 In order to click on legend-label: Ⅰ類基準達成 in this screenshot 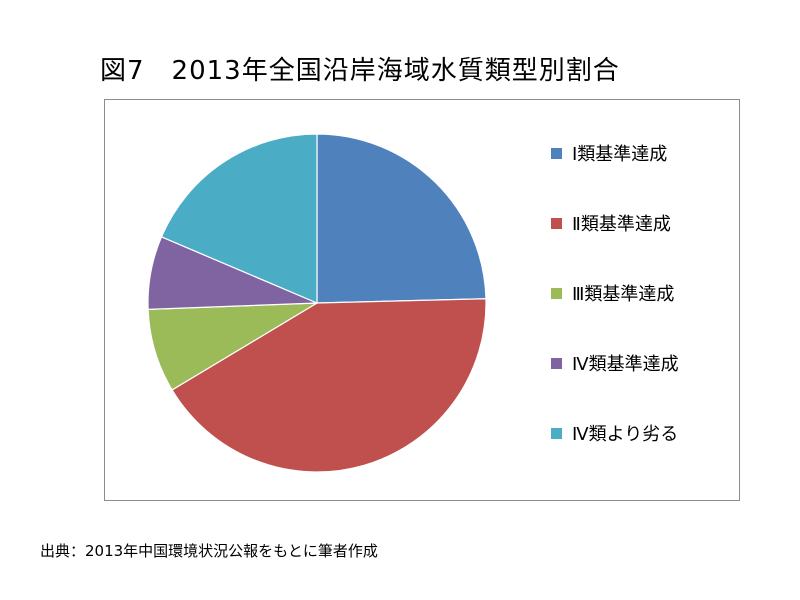, I will do `click(620, 154)`.